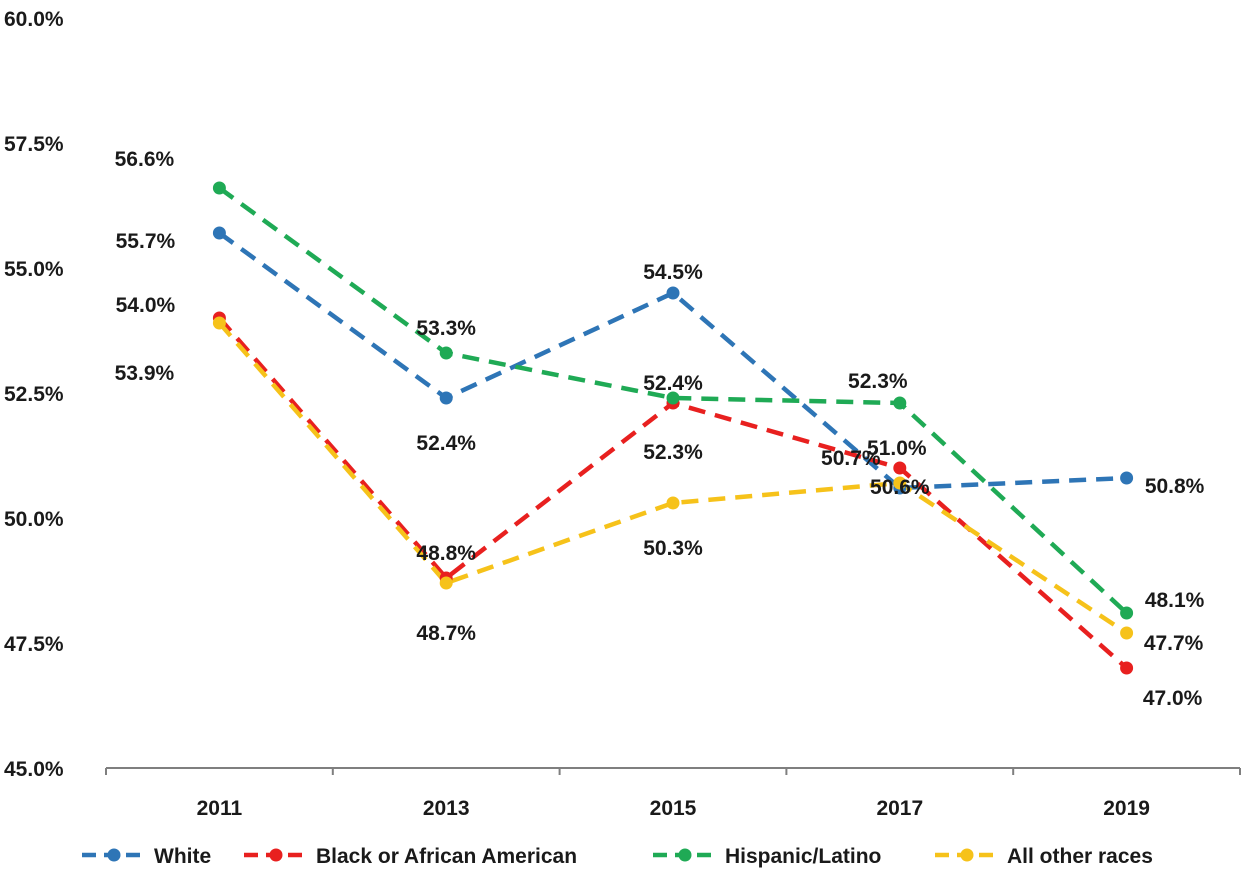  What do you see at coordinates (146, 305) in the screenshot?
I see `data-label: 54.0%` at bounding box center [146, 305].